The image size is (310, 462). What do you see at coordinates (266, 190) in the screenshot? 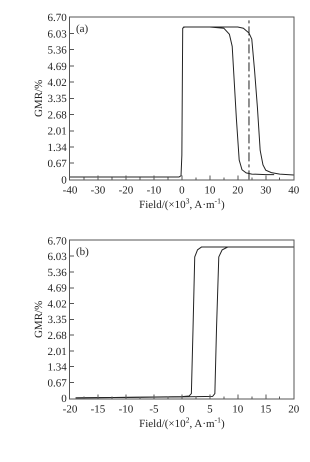
I see `x-tick-label: 30` at bounding box center [266, 190].